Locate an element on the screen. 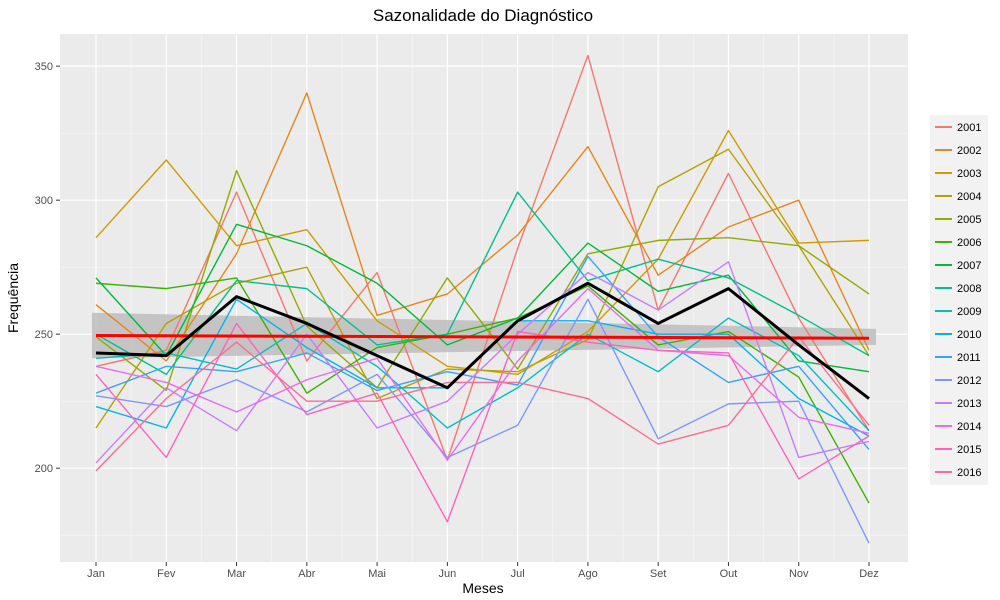  trend-line is located at coordinates (482, 337).